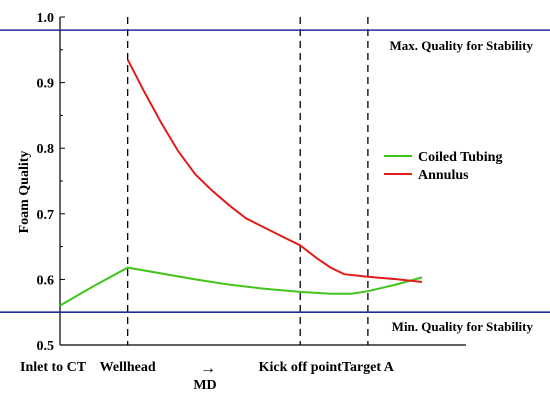 This screenshot has width=550, height=412. Describe the element at coordinates (46, 280) in the screenshot. I see `y-tick-label: 0.6` at that location.